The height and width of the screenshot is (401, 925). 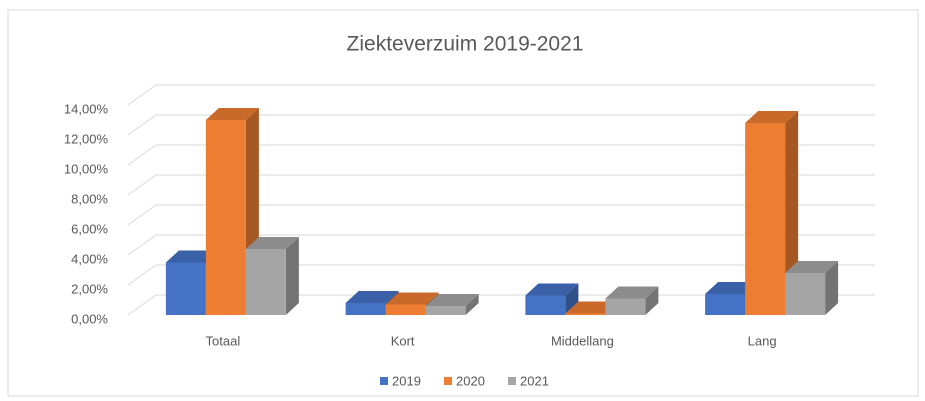 What do you see at coordinates (86, 108) in the screenshot?
I see `y-tick-label: 14,00%` at bounding box center [86, 108].